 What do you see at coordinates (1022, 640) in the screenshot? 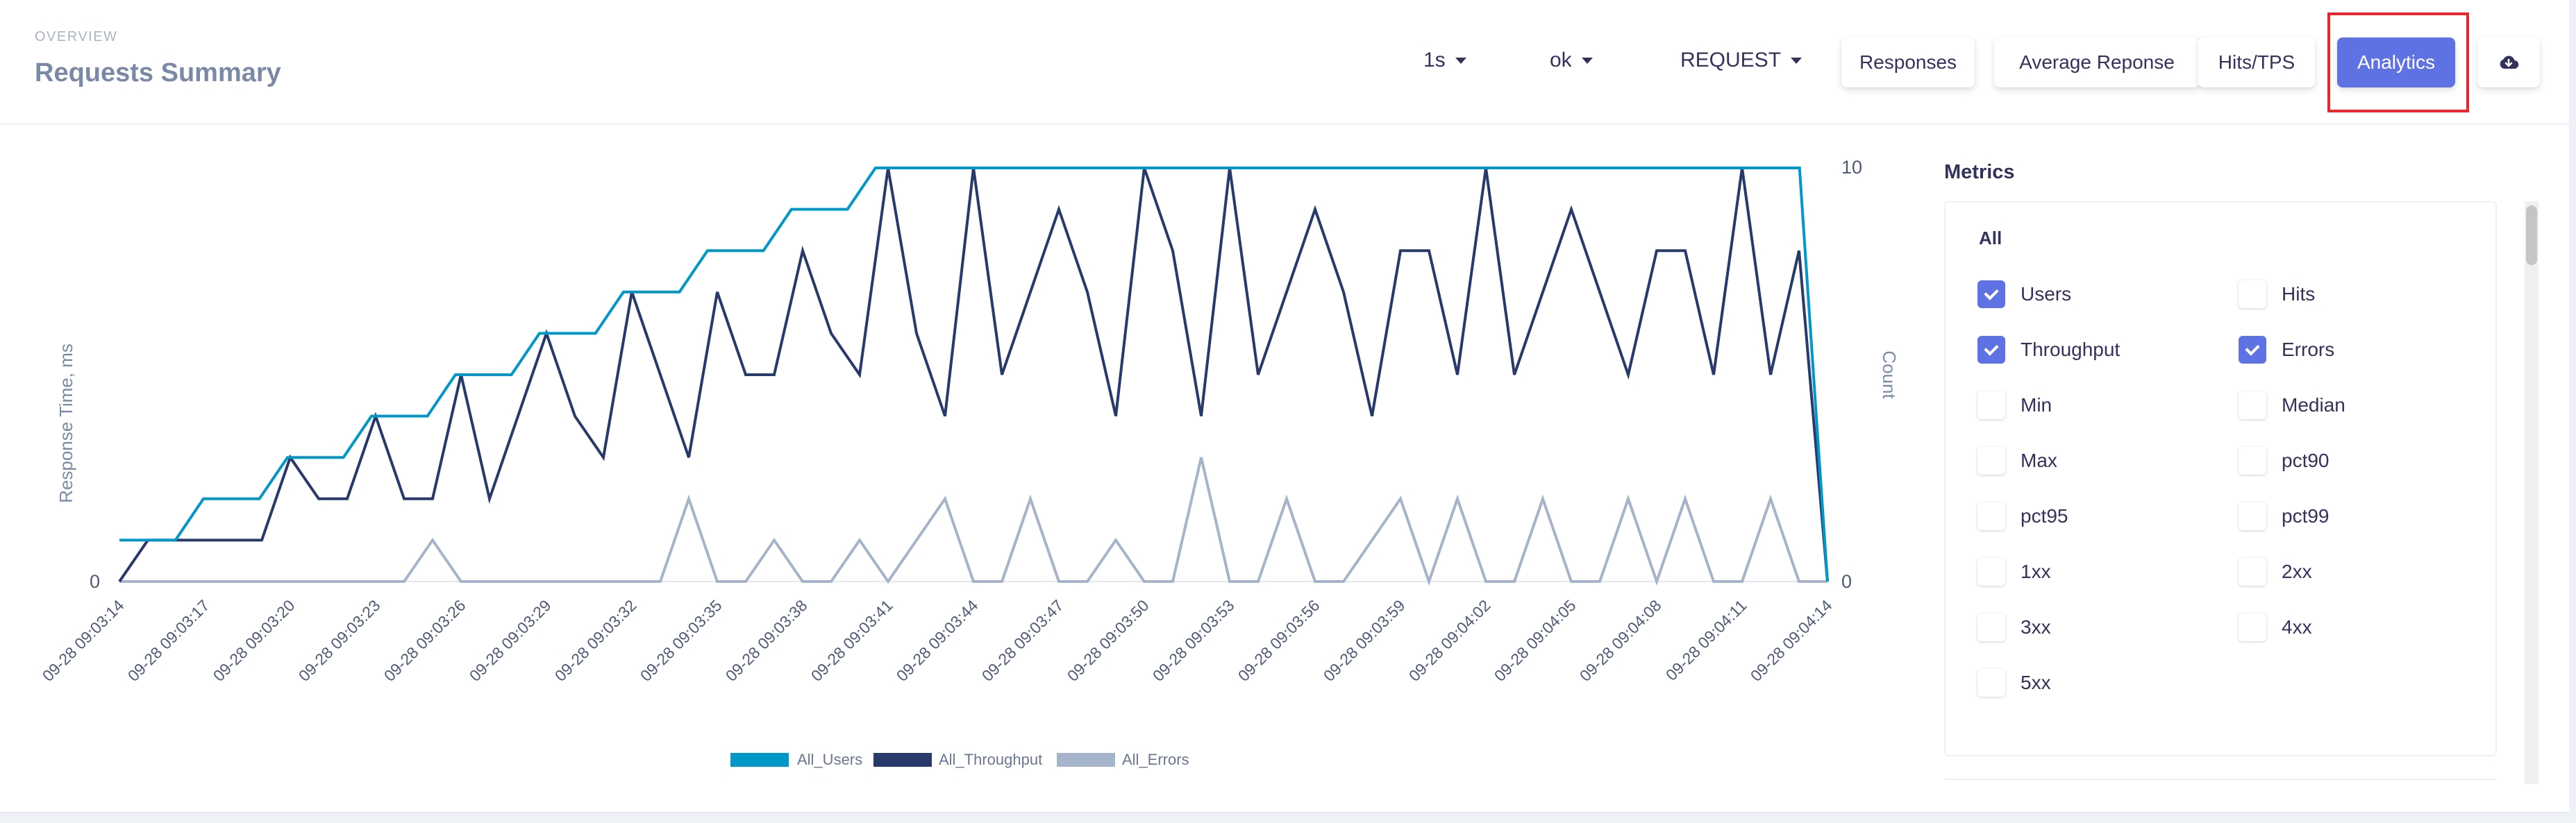
I see `x-tick-label: 09-28 09:03:47` at bounding box center [1022, 640].